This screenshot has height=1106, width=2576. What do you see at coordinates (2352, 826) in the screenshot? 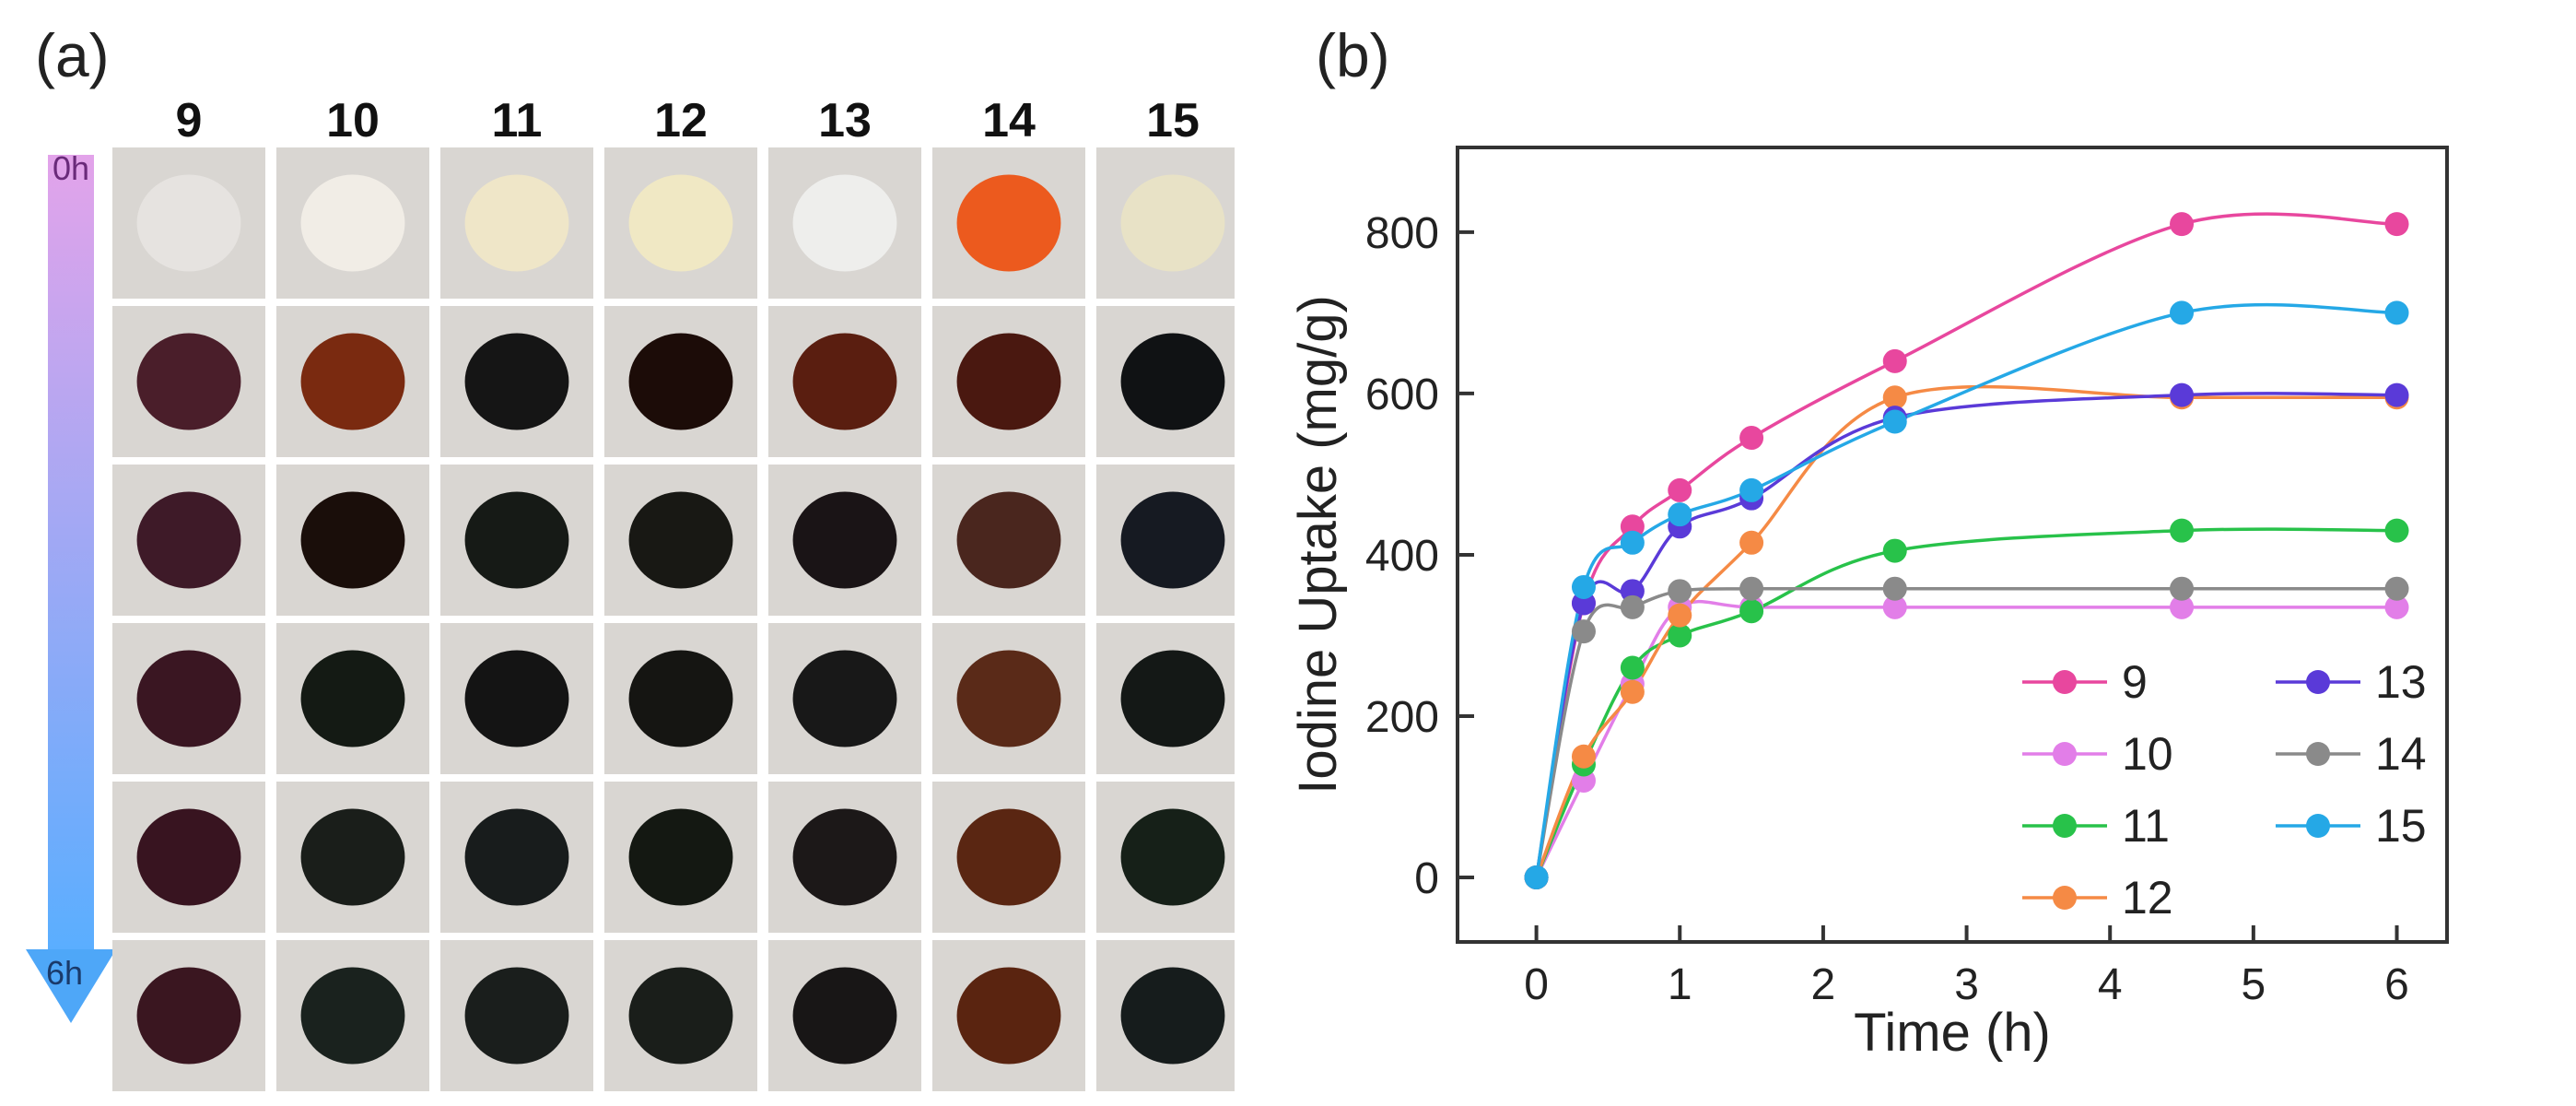
I see `legend-item-15: 15` at bounding box center [2352, 826].